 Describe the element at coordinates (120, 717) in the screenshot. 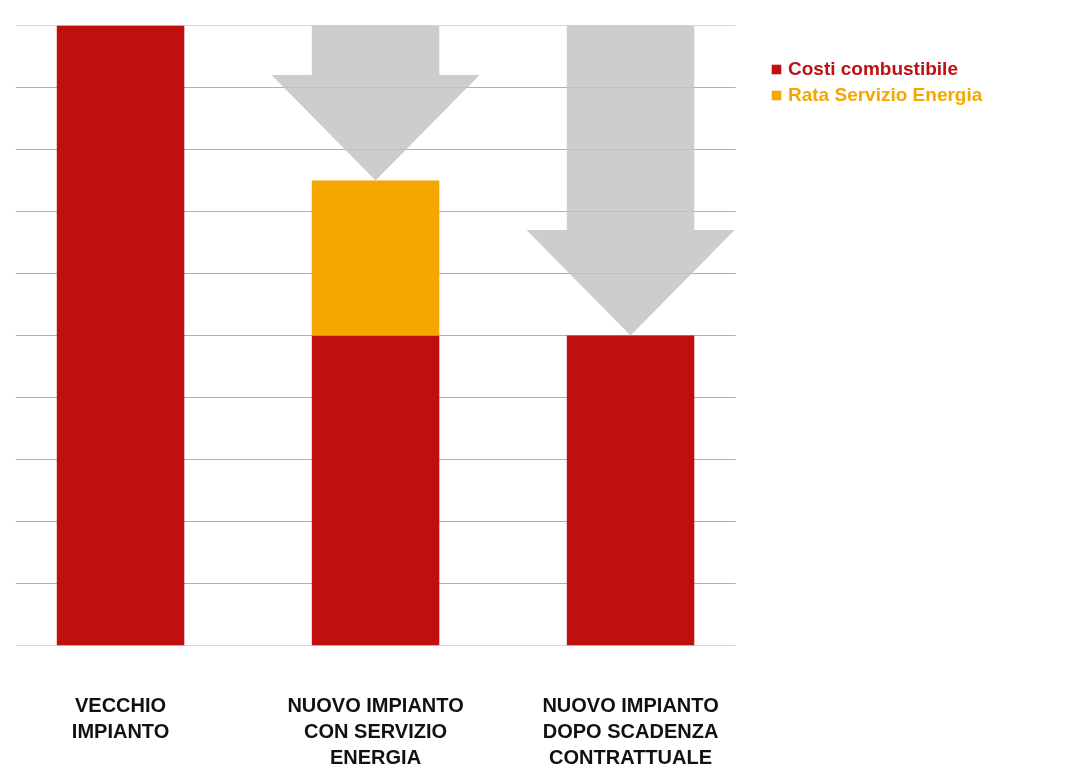

I see `x-tick-label: VECCHIO IMPIANTO` at that location.